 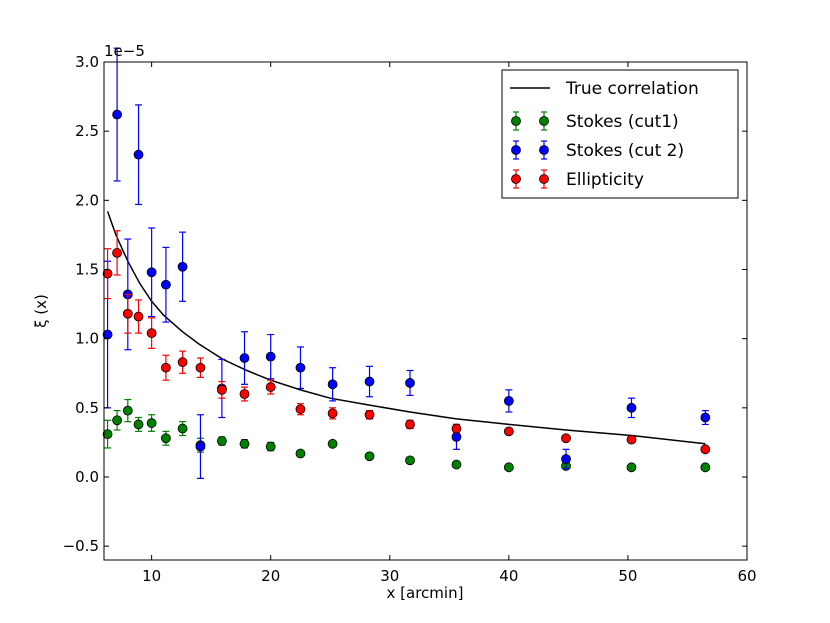 I want to click on y-tick-label: 0.5, so click(x=87, y=408).